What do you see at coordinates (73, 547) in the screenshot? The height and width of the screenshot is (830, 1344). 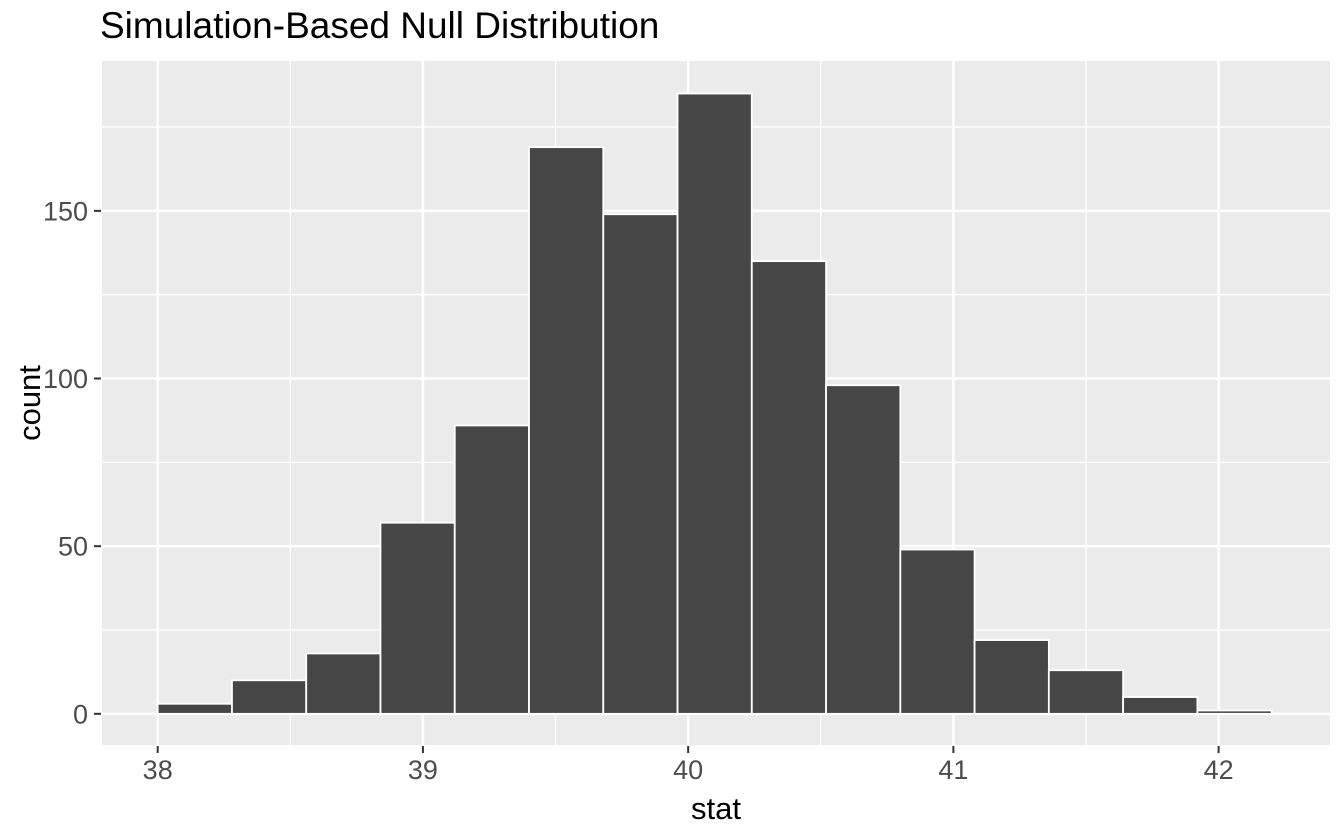 I see `y-tick-label: 50` at bounding box center [73, 547].